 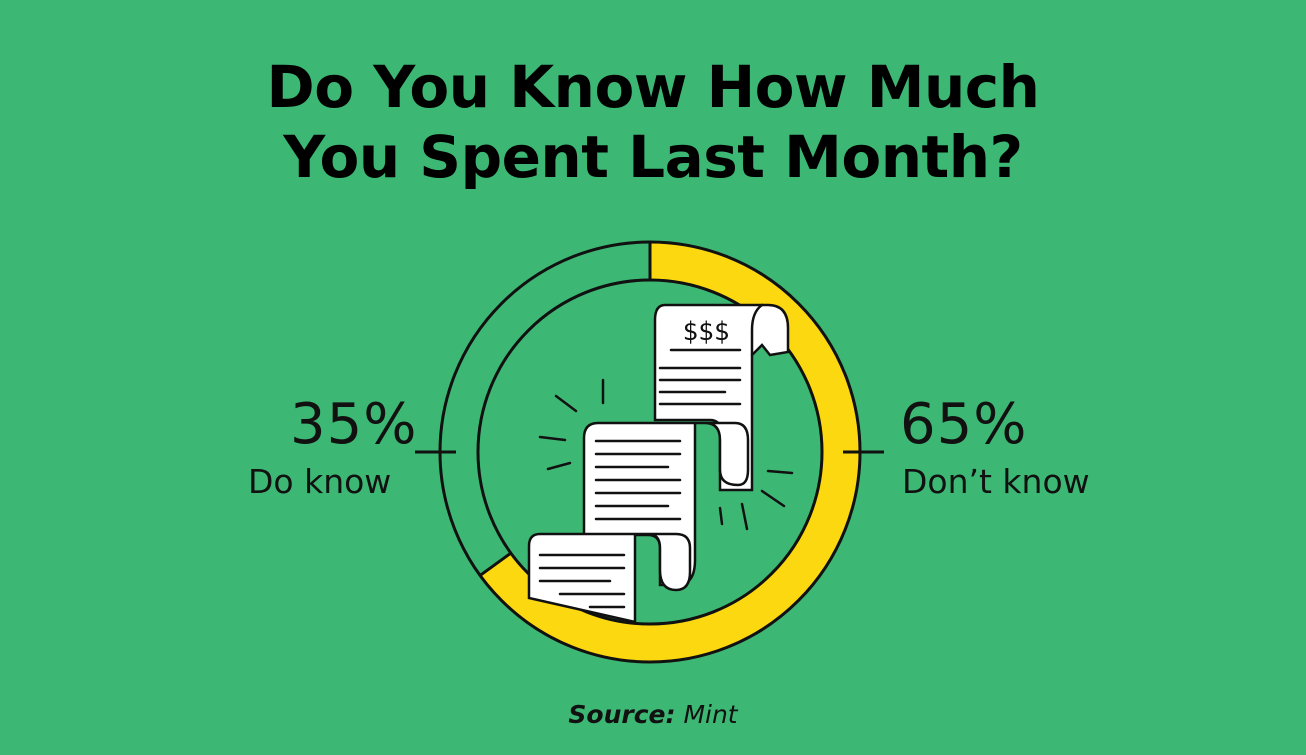 I want to click on receipt-dollar-signs: $$$, so click(x=706, y=332).